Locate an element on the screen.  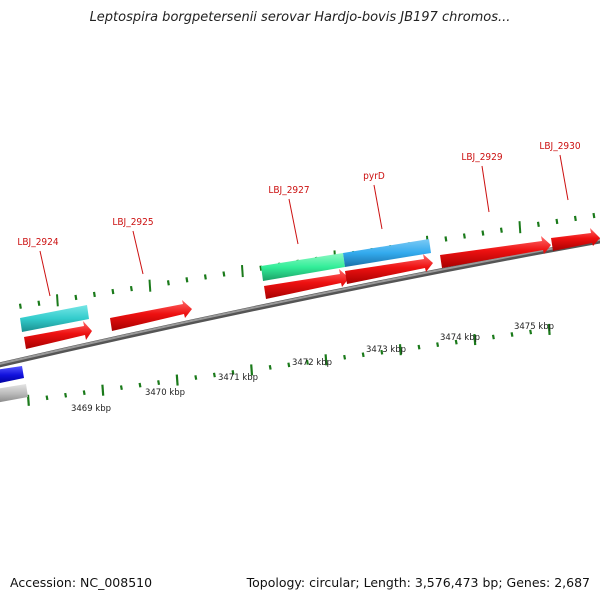
scale-label: 3472 kbp is located at coordinates (312, 363).